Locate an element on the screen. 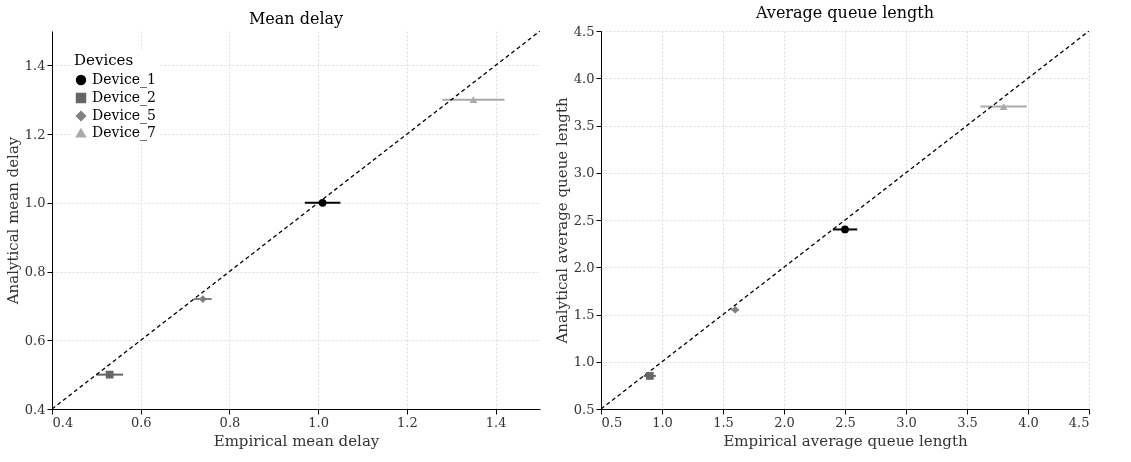 The height and width of the screenshot is (462, 1131). y-tick-label: 2.5 is located at coordinates (584, 220).